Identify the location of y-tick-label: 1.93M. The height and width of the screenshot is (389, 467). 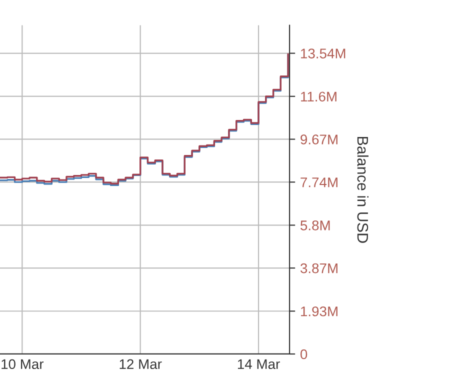
(319, 311).